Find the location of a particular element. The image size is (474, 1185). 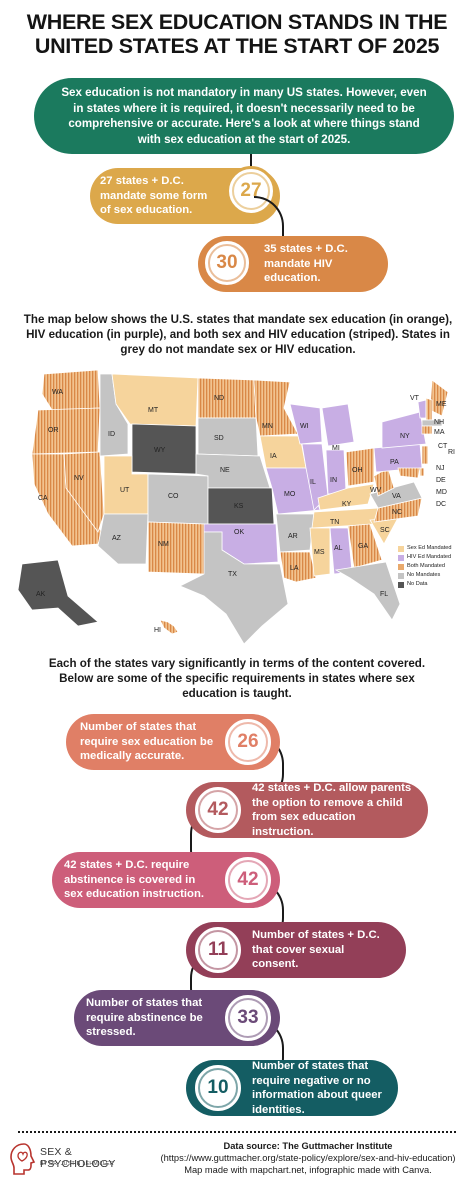

legend-item: Both Mandated is located at coordinates (424, 566).